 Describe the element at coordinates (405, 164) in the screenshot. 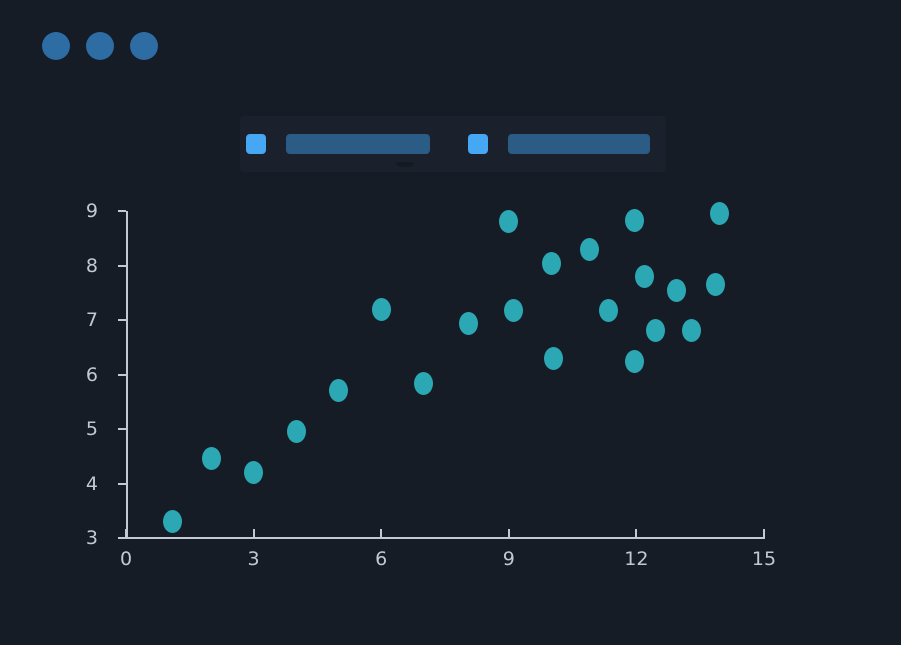

I see `toolbar-caret-icon` at that location.